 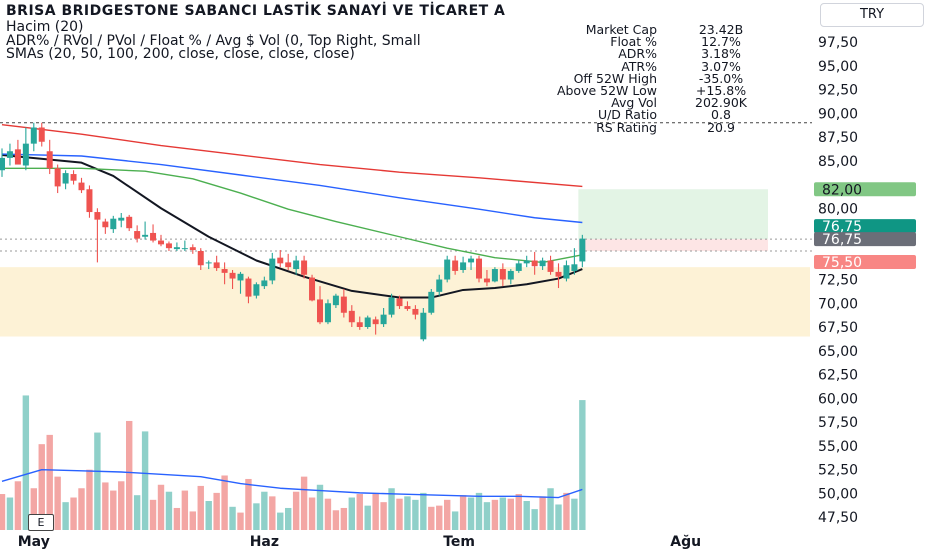 What do you see at coordinates (721, 42) in the screenshot?
I see `stat-value: 12.7%` at bounding box center [721, 42].